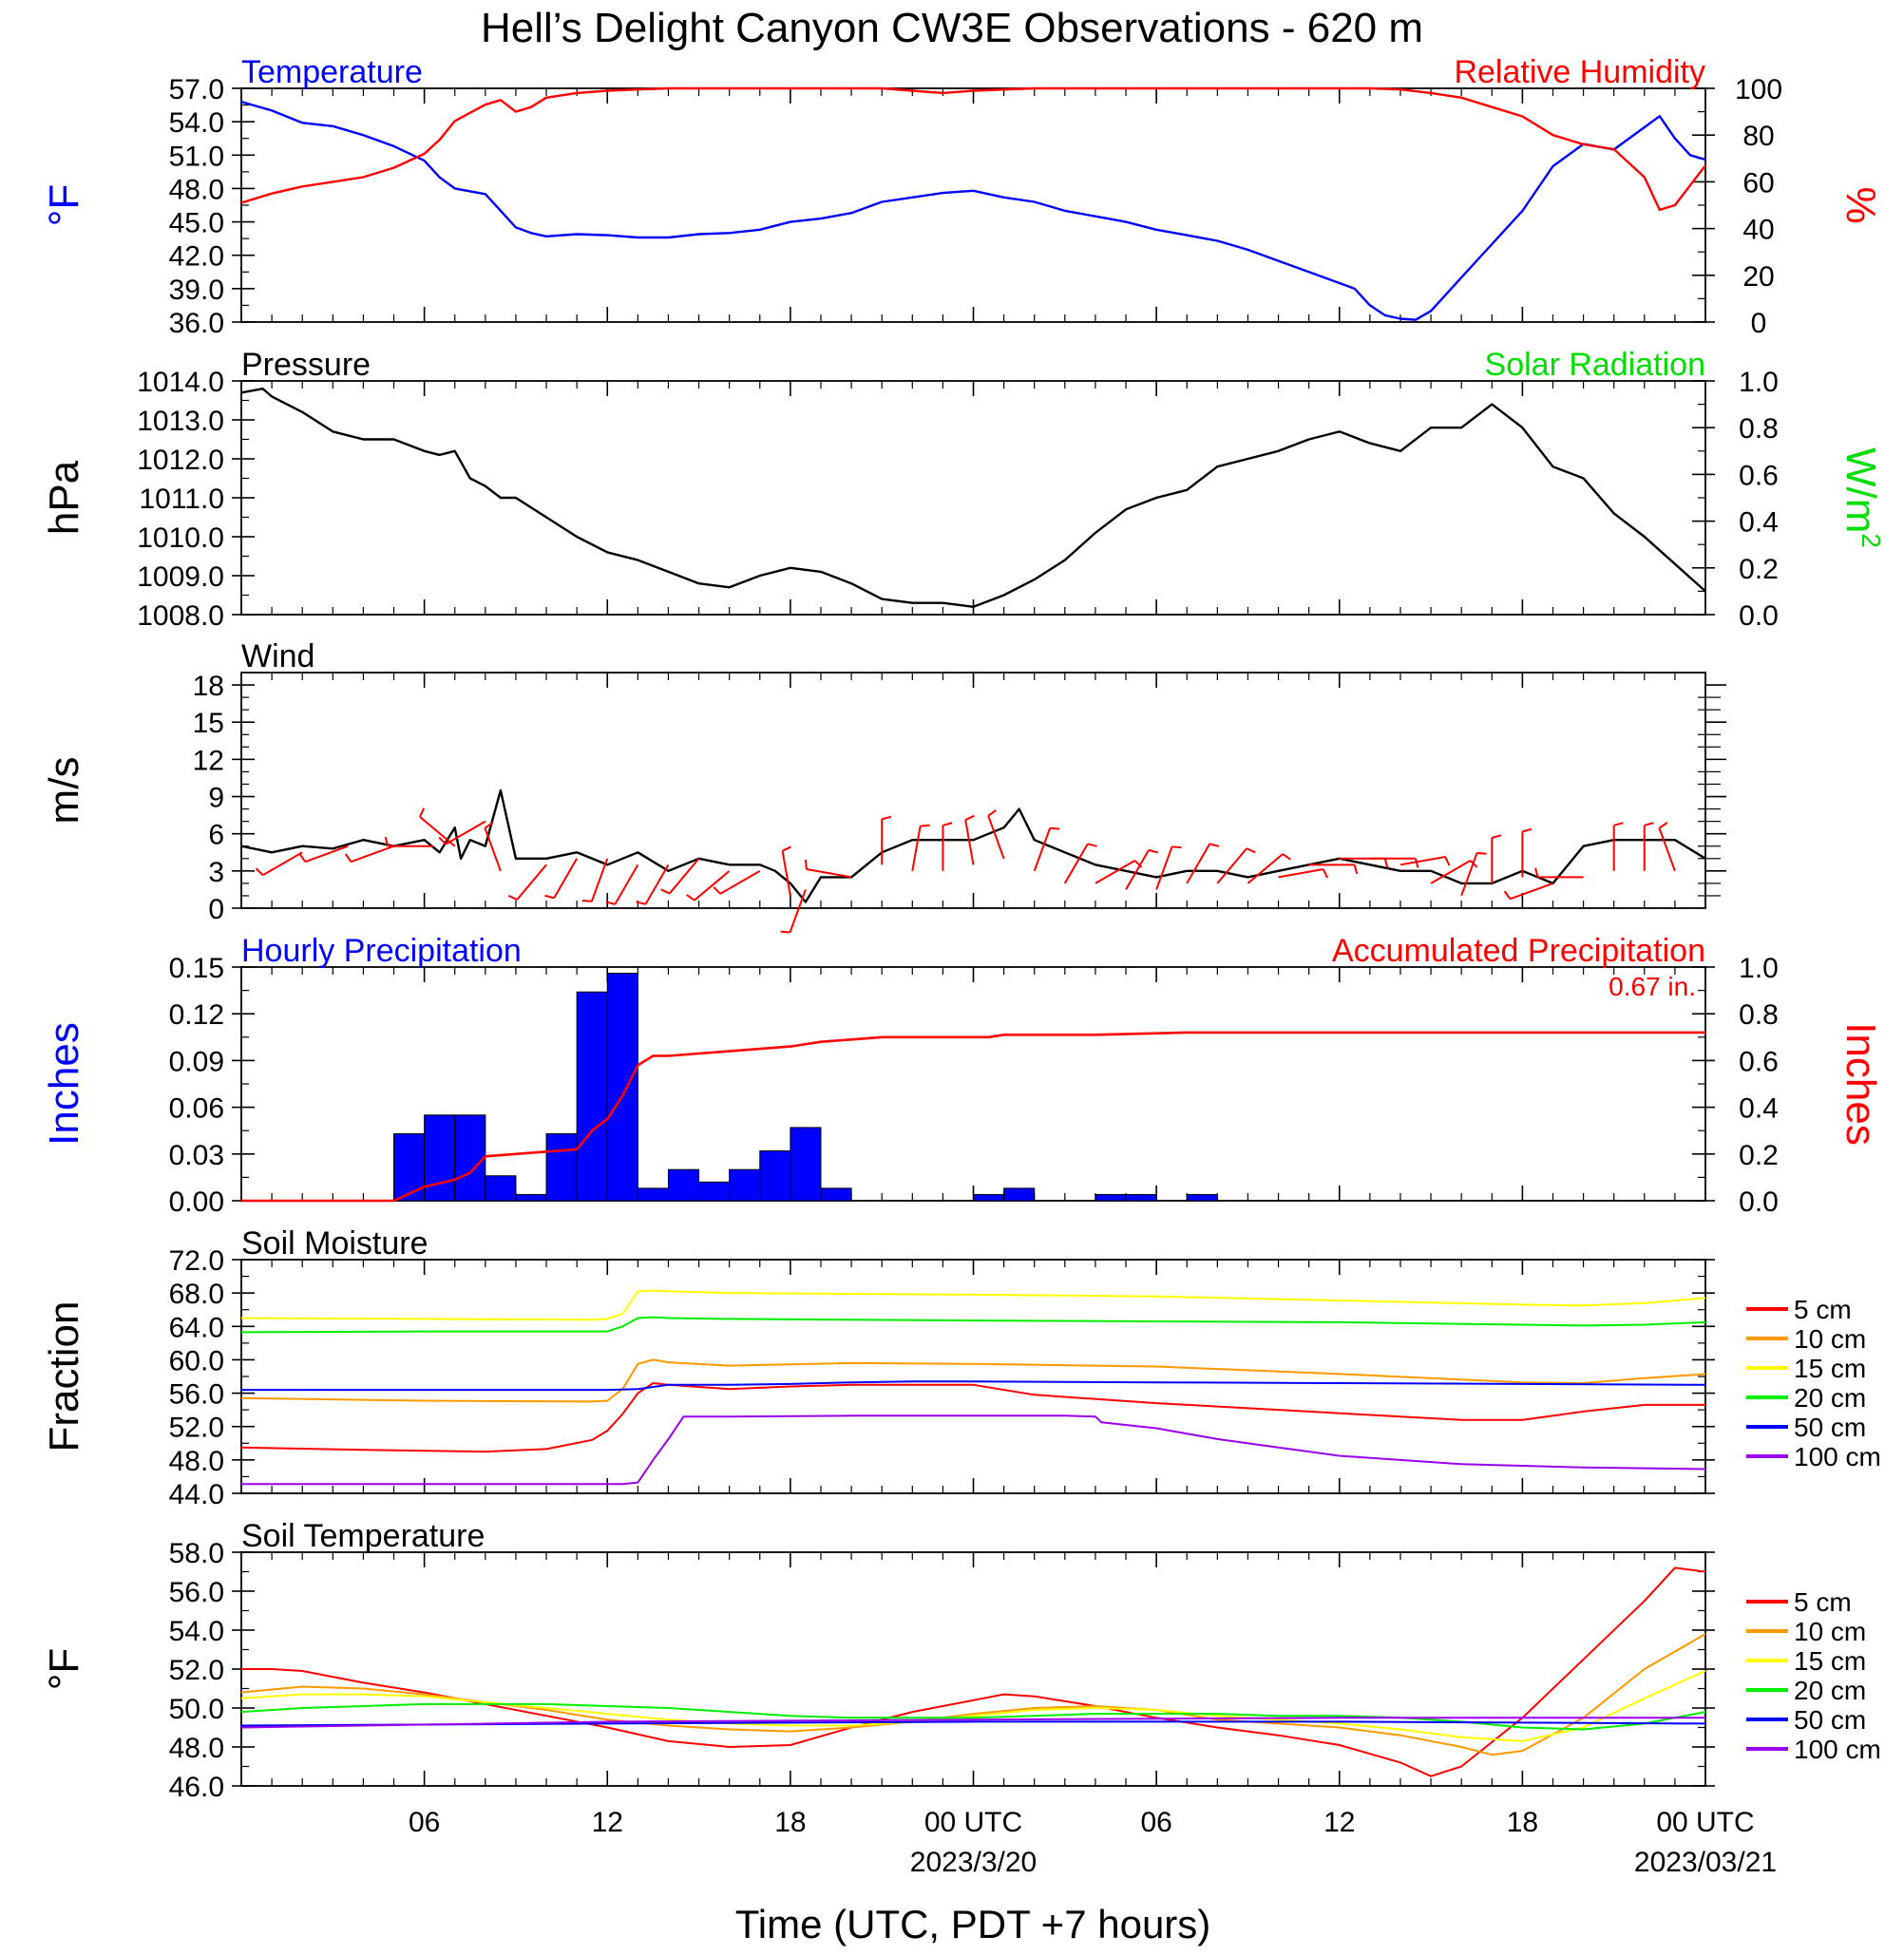  I want to click on series-line-10cm, so click(973, 1380).